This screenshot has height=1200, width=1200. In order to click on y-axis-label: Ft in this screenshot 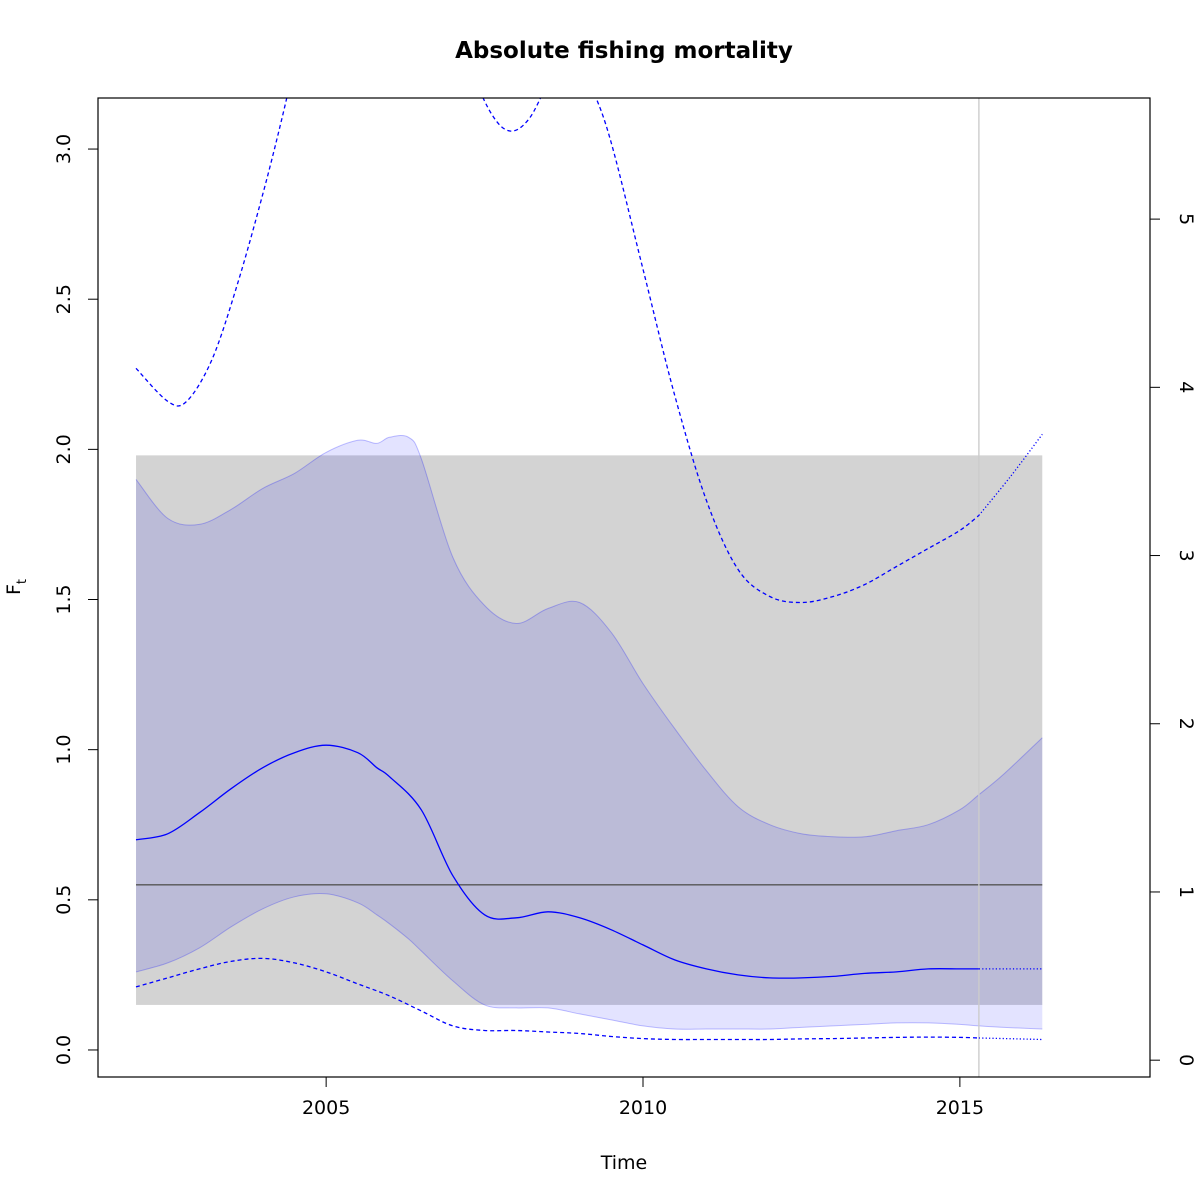, I will do `click(16, 587)`.